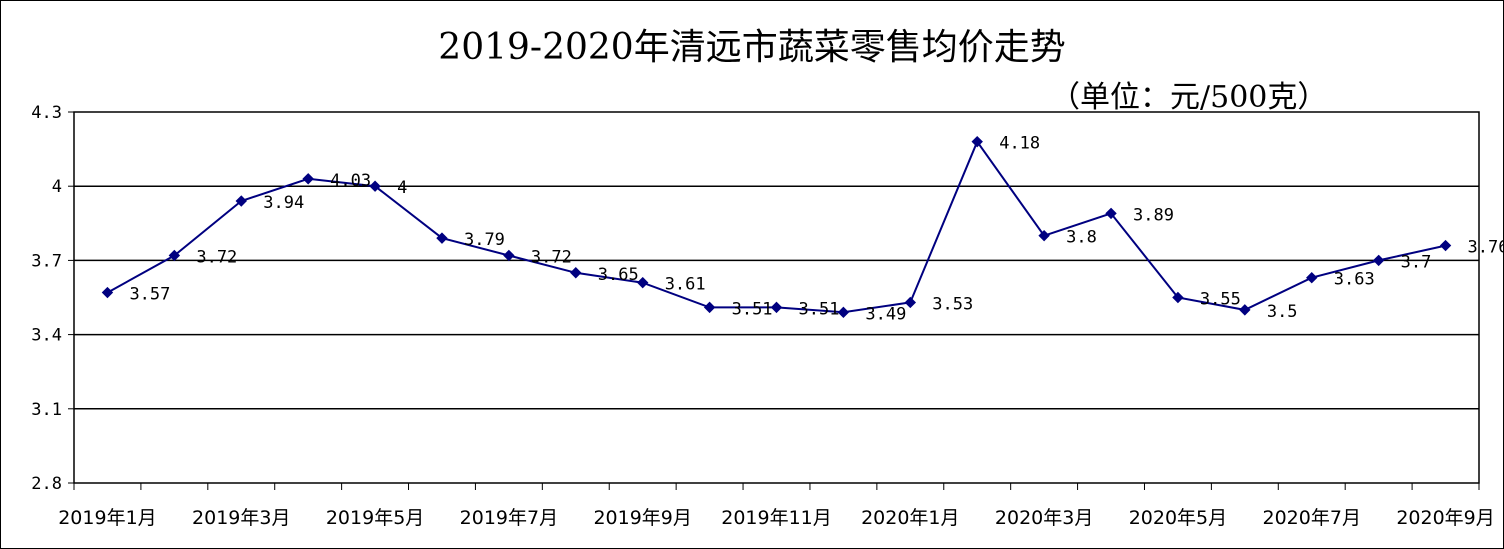 This screenshot has height=549, width=1504. I want to click on data-label: 3.49, so click(885, 314).